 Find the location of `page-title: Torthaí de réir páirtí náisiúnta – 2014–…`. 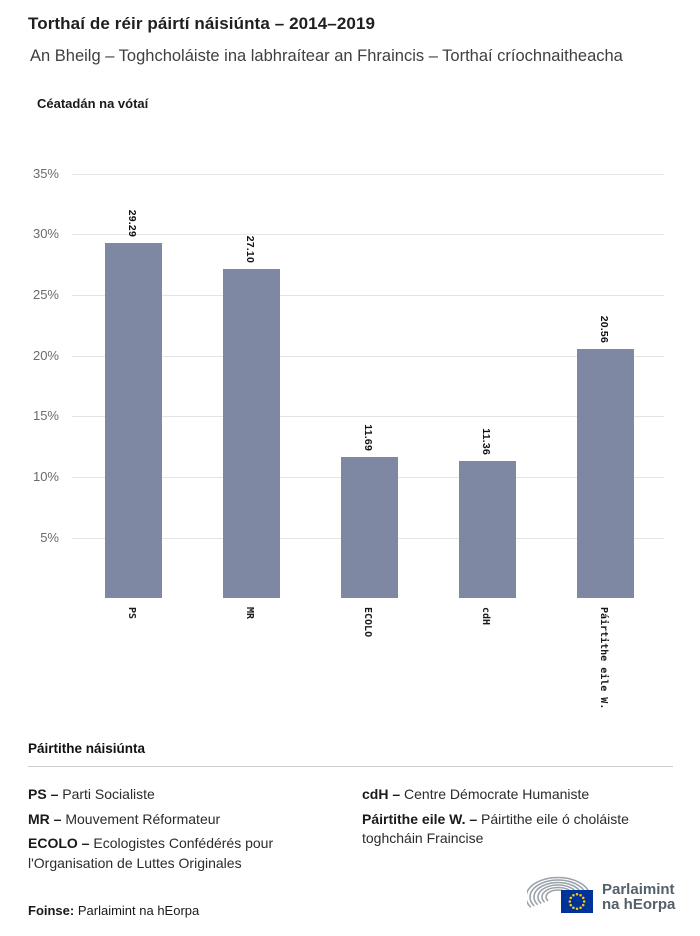

page-title: Torthaí de réir páirtí náisiúnta – 2014–… is located at coordinates (202, 23).